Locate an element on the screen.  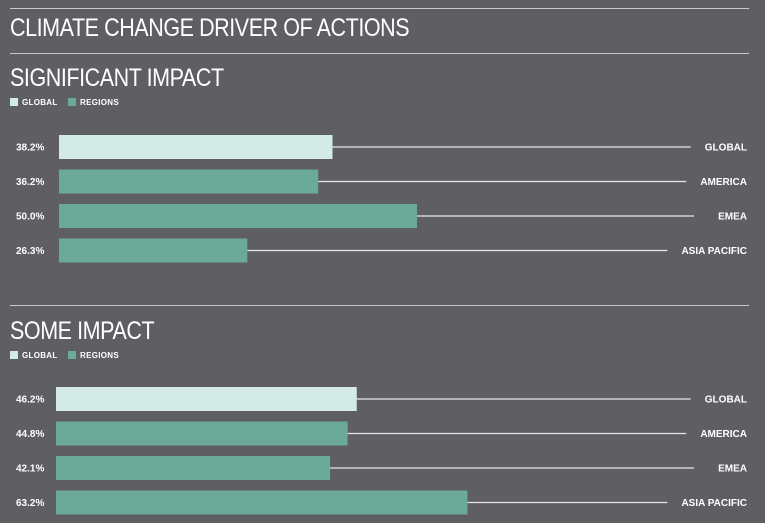
value-label-emea: 42.1% is located at coordinates (30, 469).